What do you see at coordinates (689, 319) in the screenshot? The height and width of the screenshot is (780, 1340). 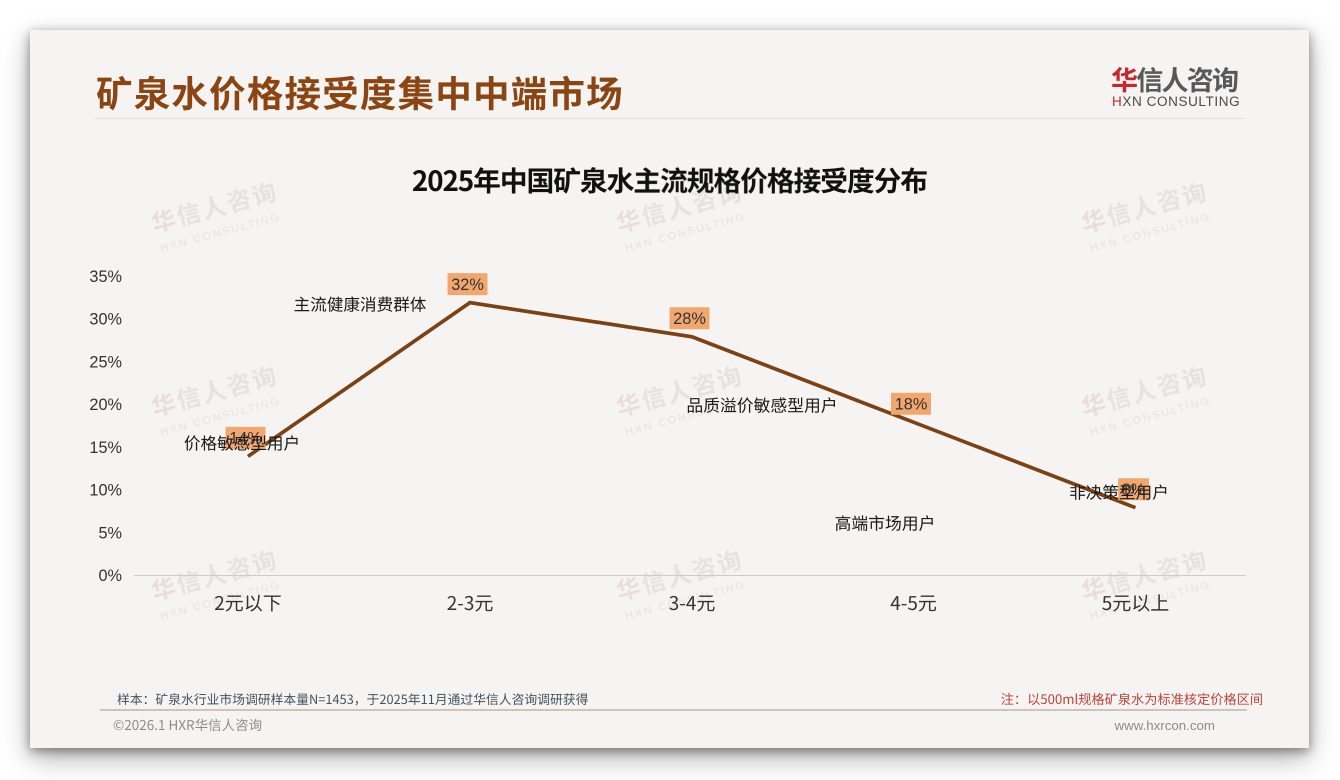 I see `svg-text: 28%` at bounding box center [689, 319].